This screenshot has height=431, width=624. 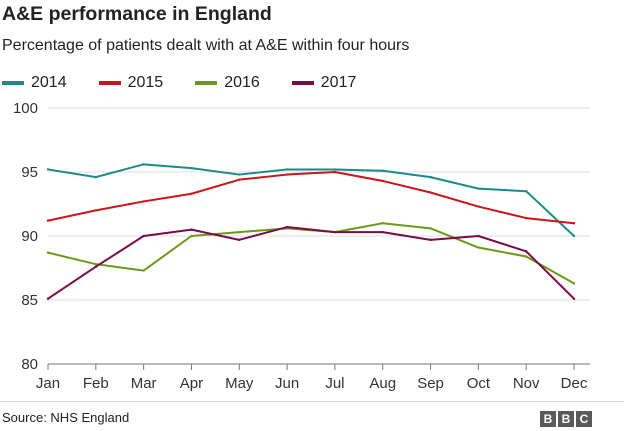 I want to click on y-tick-label: 90, so click(x=29, y=236).